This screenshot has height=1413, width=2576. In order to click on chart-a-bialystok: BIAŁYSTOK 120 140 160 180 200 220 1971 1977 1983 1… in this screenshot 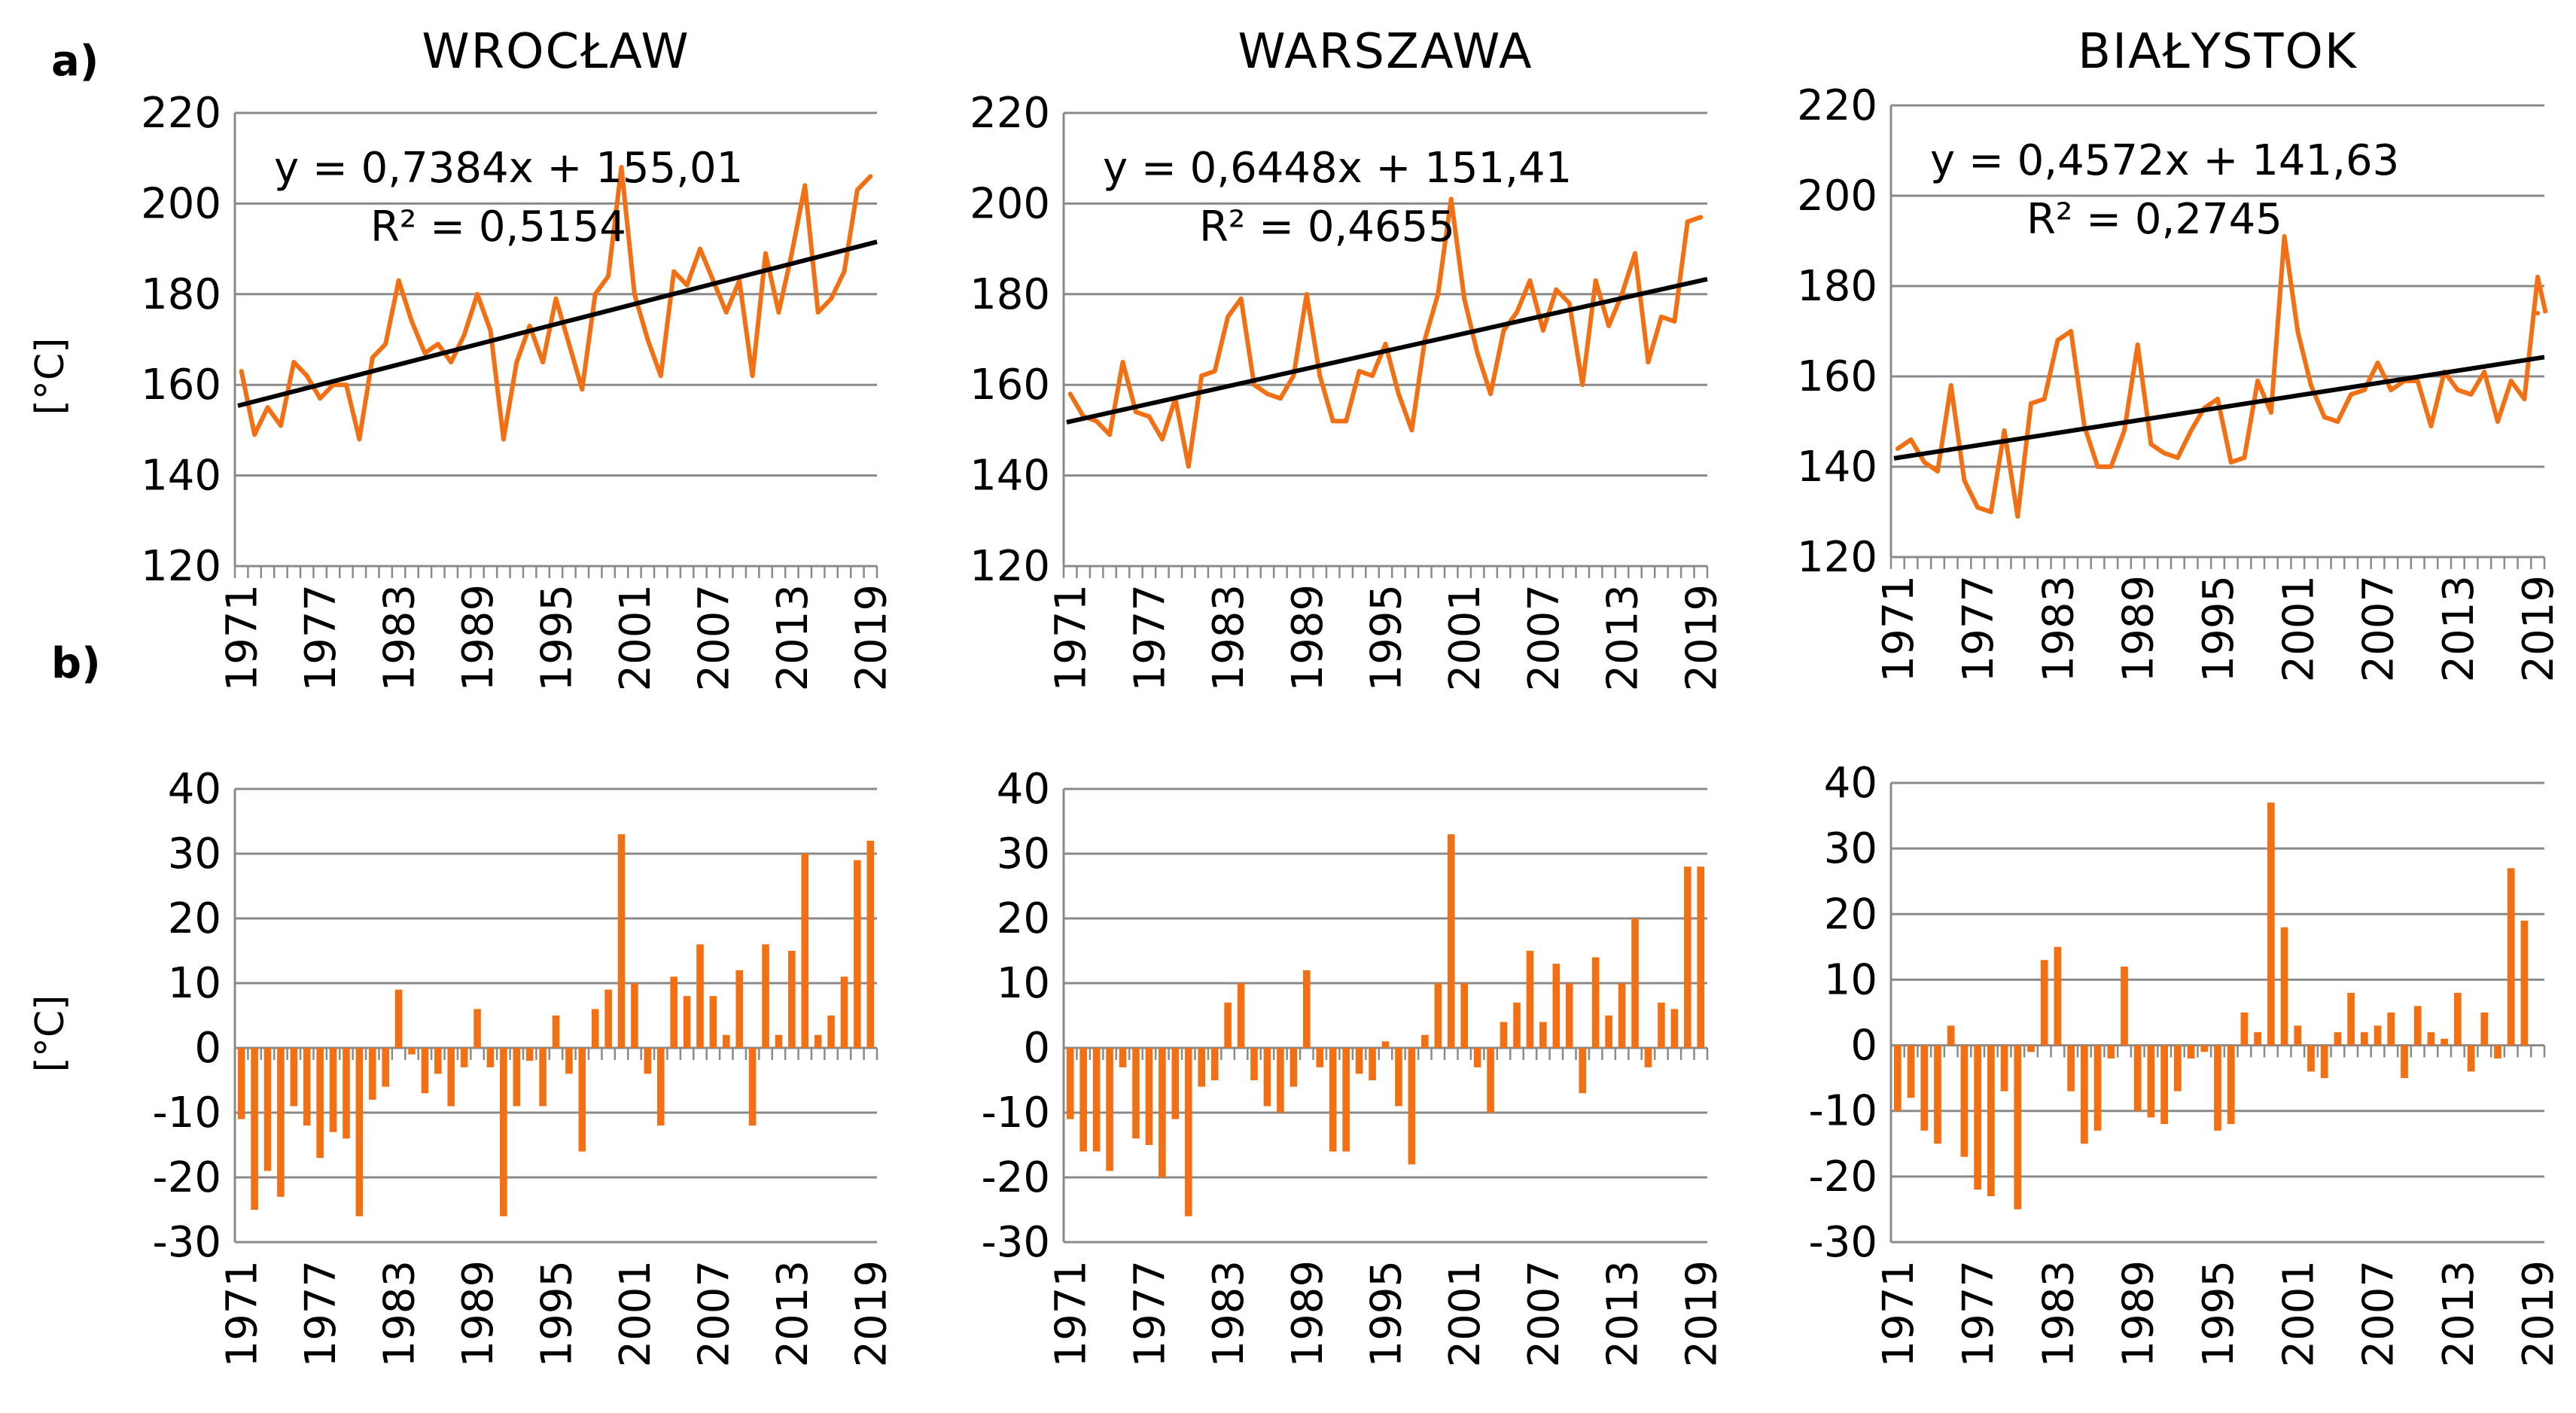, I will do `click(2180, 354)`.